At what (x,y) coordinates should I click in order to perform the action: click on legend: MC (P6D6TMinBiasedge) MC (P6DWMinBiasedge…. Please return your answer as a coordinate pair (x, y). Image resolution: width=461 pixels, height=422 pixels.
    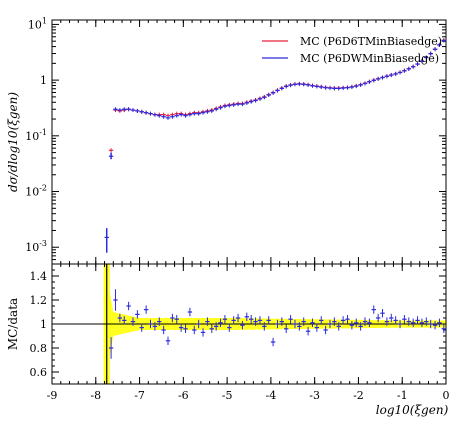
    Looking at the image, I should click on (352, 50).